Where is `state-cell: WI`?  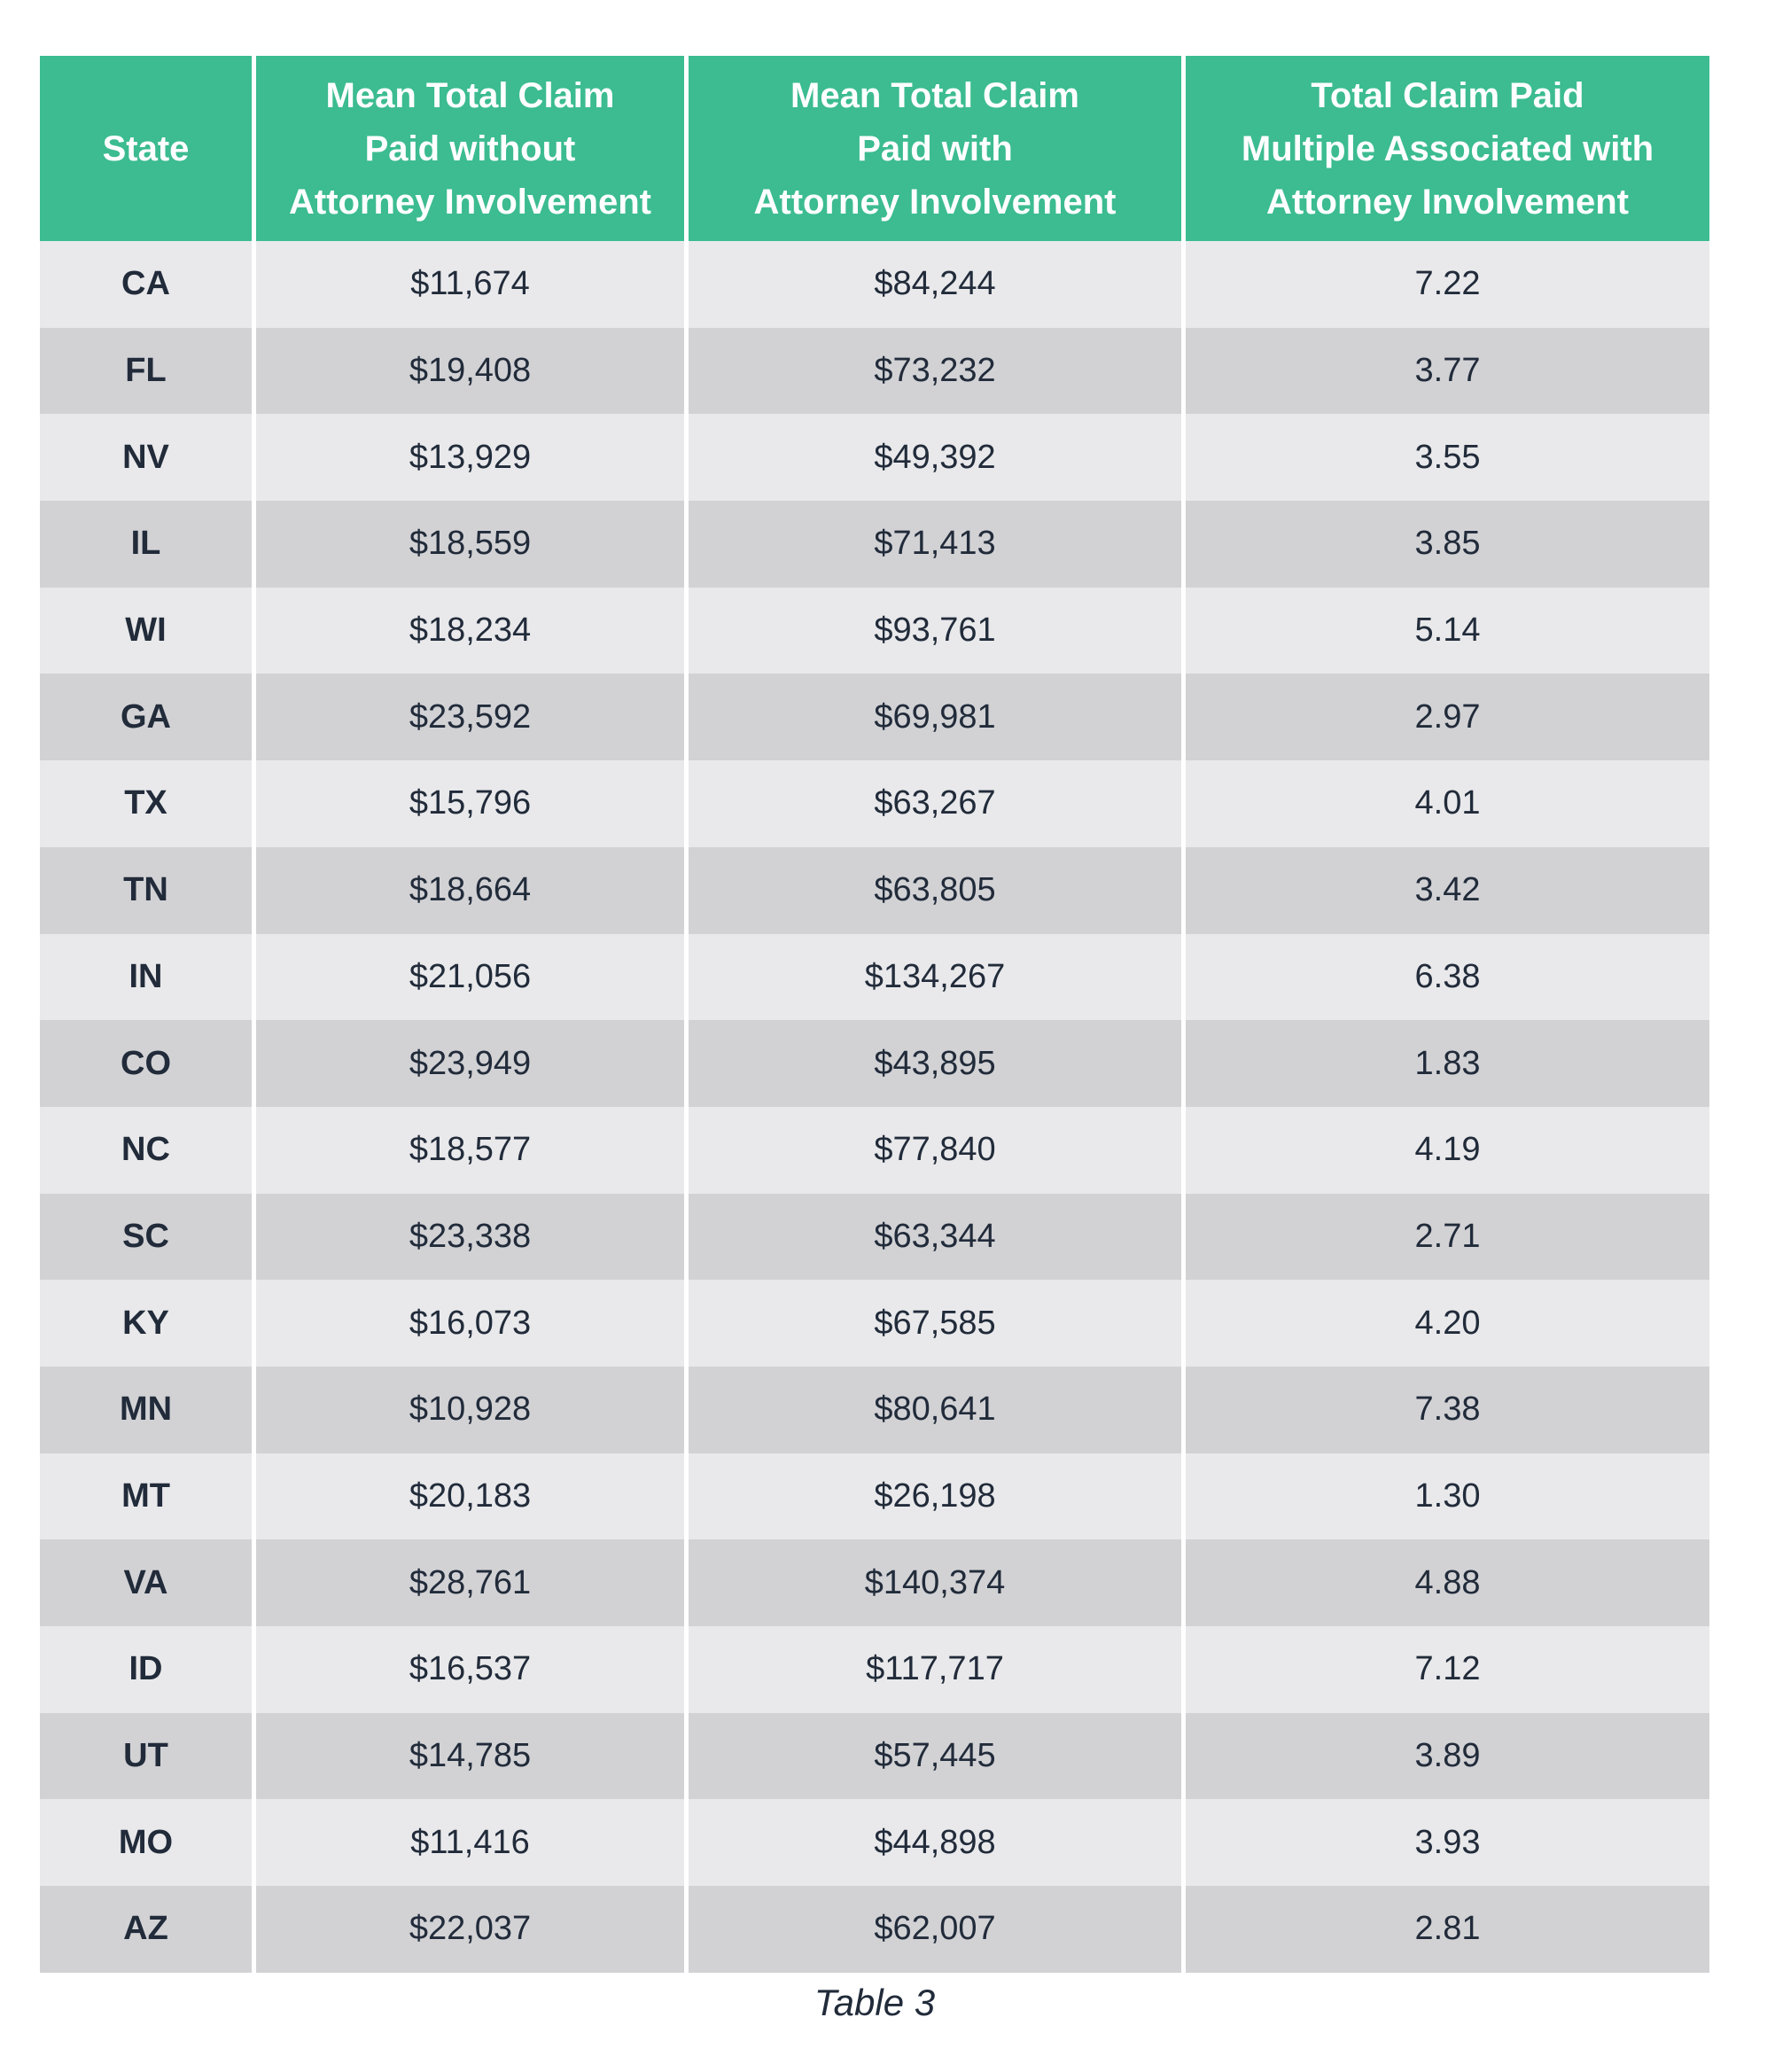 state-cell: WI is located at coordinates (148, 630).